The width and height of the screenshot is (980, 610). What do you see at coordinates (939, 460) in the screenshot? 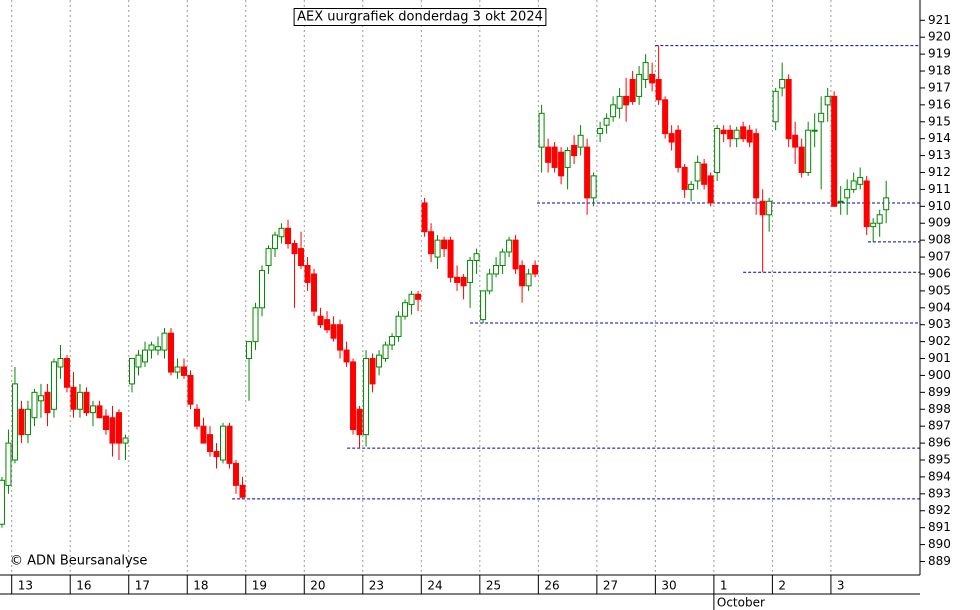
I see `y-tick-label: 895` at bounding box center [939, 460].